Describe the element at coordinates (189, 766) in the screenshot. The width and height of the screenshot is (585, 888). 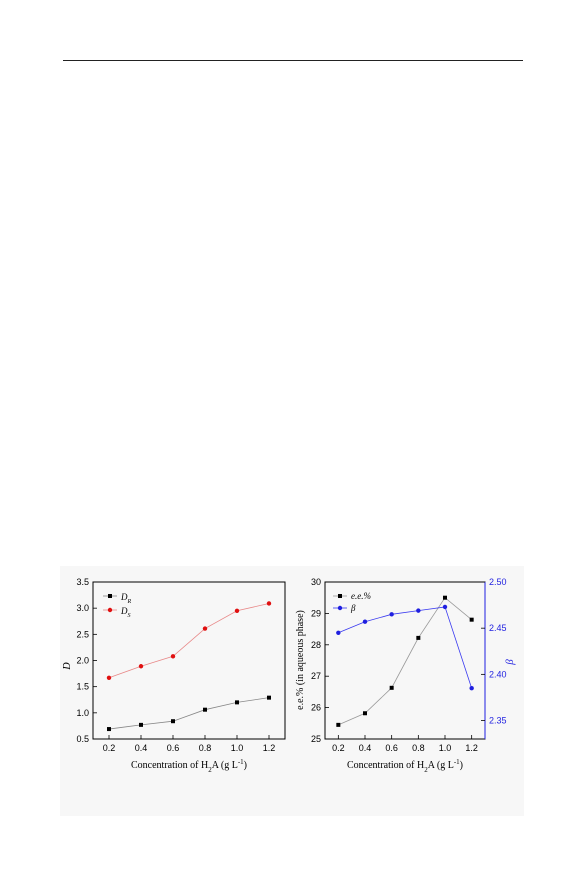
I see `left-x-axis-label: Concentration of H2A (g L-1)` at that location.